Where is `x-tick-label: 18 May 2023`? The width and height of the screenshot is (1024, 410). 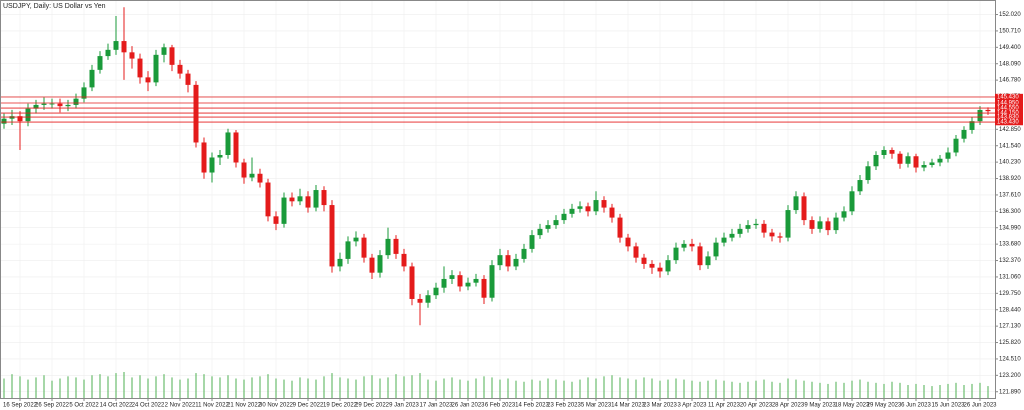
x-tick-label: 18 May 2023 is located at coordinates (852, 406).